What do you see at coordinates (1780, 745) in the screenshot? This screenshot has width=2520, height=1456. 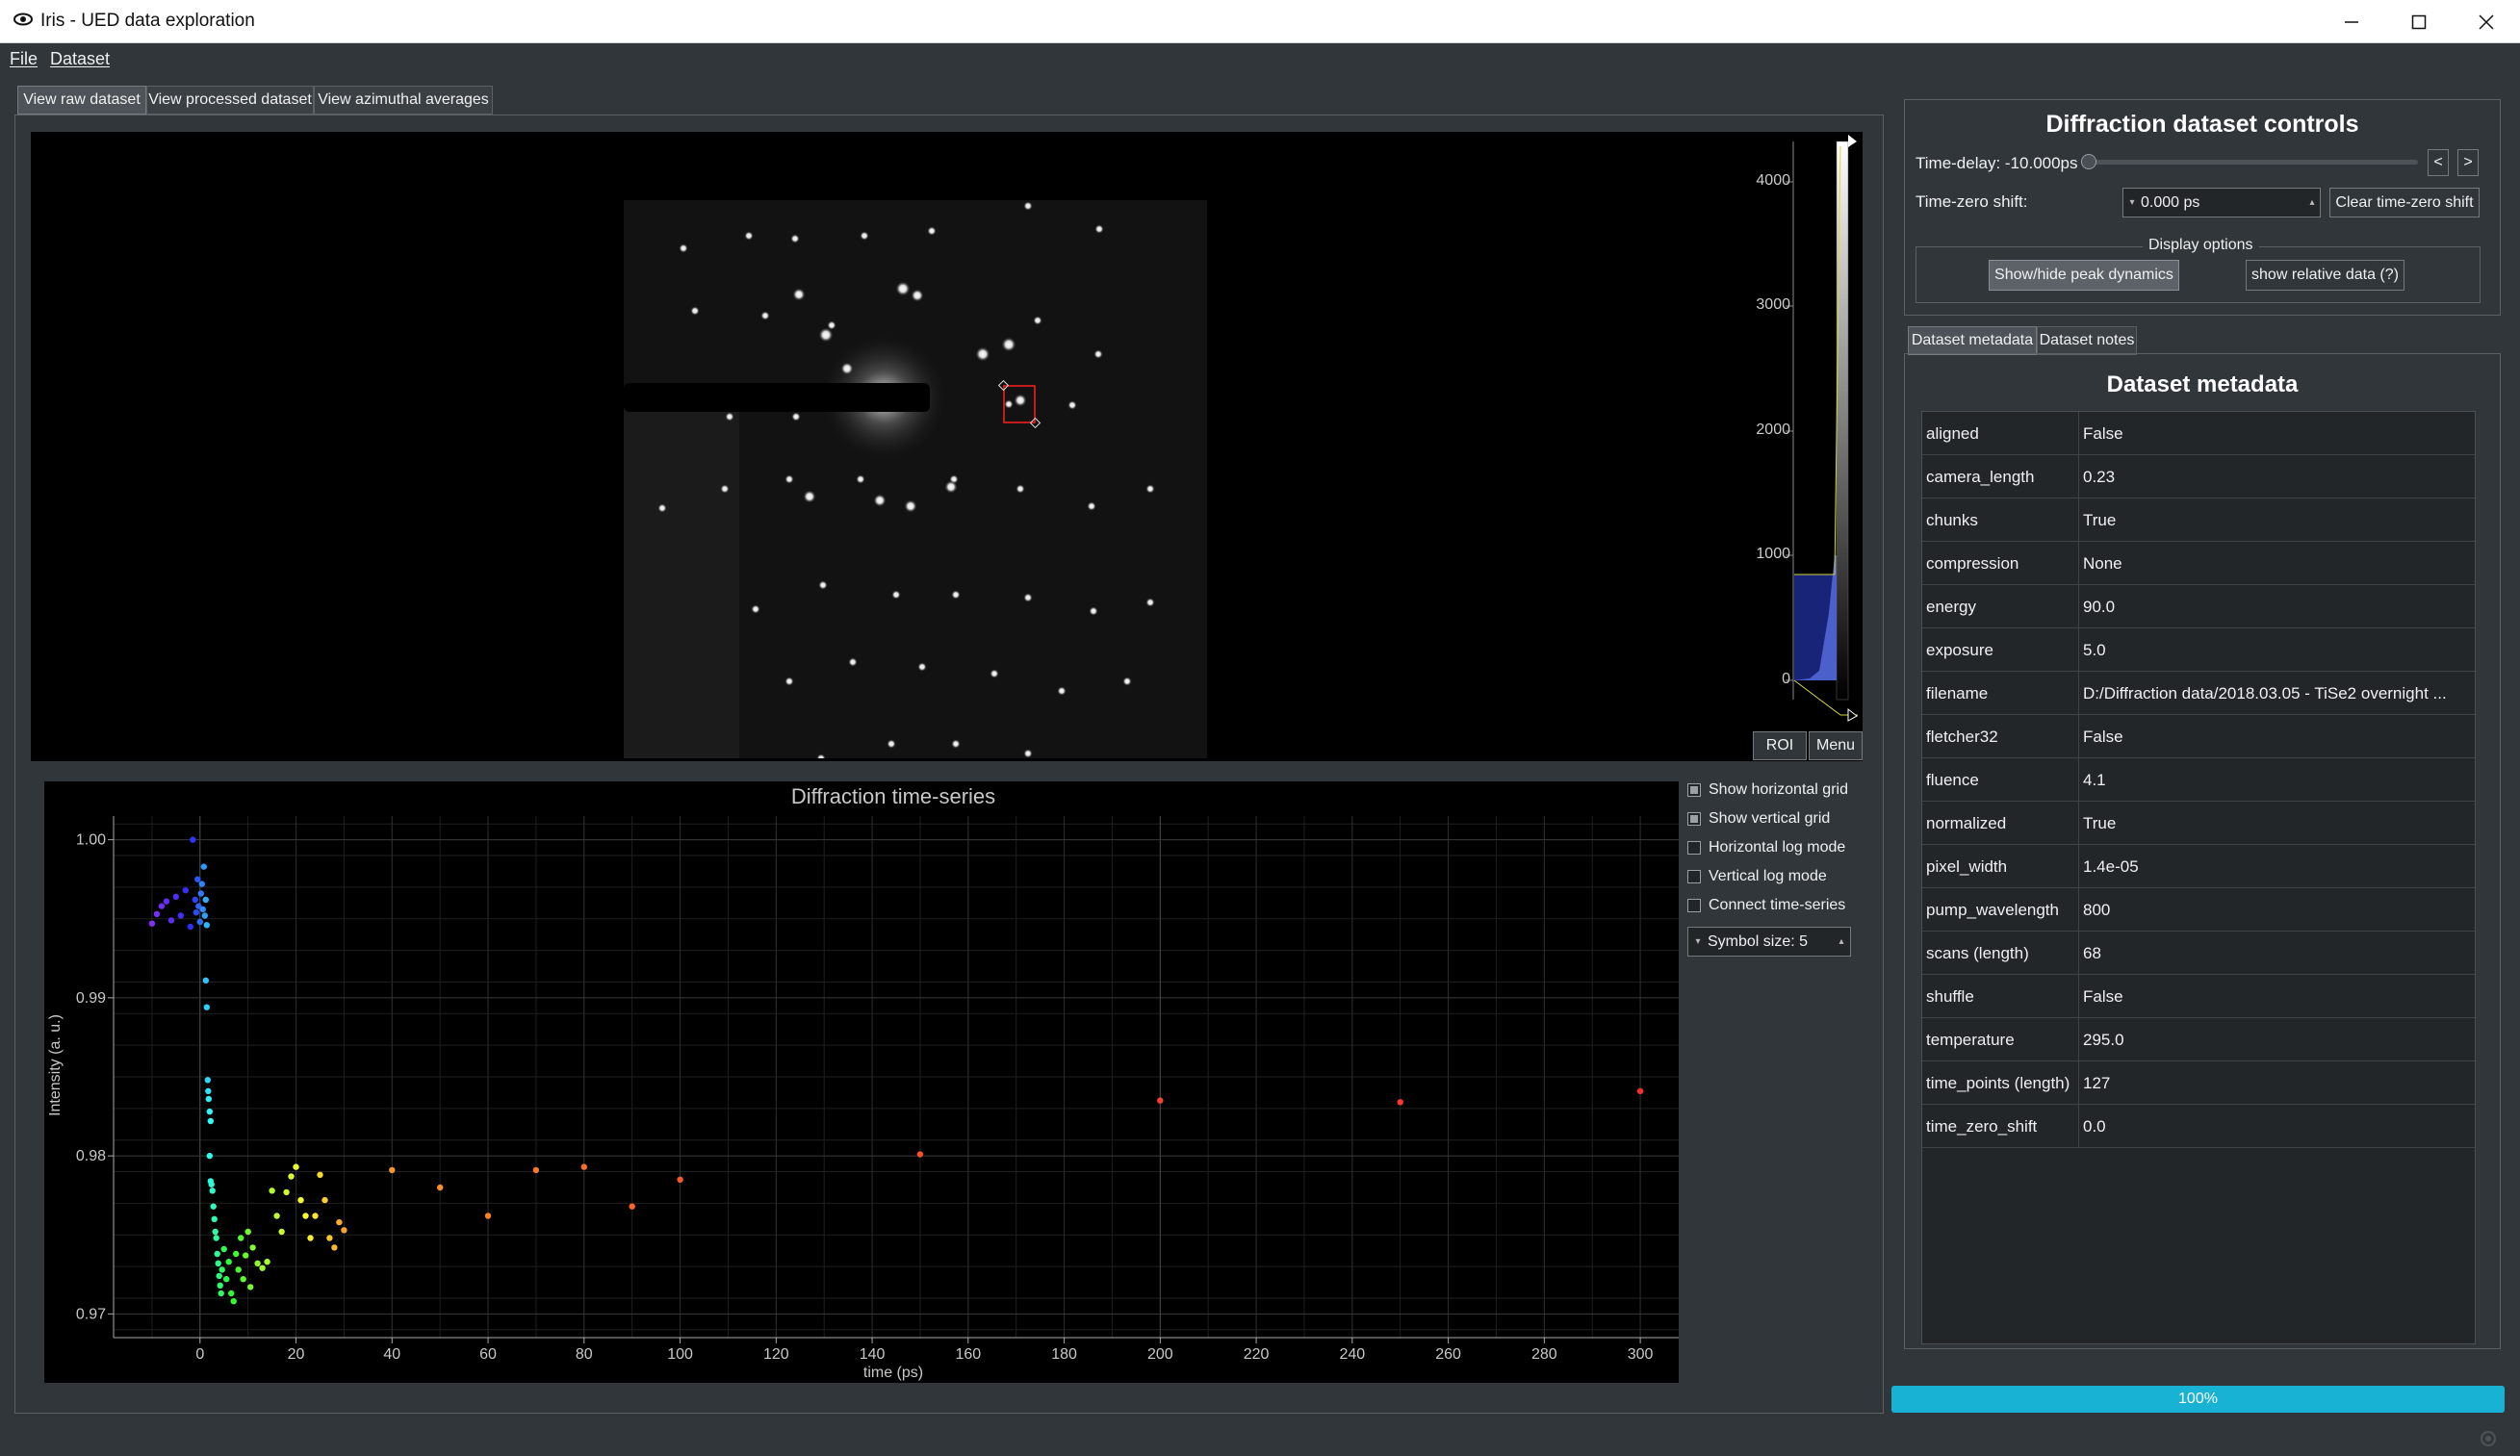 I see `roi-button: ROI` at bounding box center [1780, 745].